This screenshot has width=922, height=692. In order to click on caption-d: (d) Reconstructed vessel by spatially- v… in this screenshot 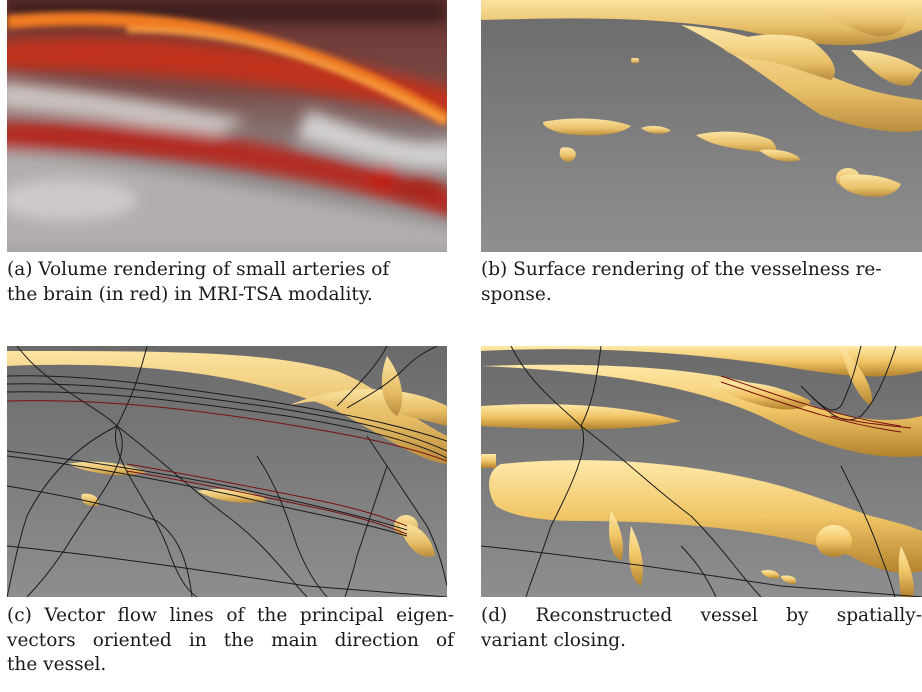, I will do `click(701, 628)`.